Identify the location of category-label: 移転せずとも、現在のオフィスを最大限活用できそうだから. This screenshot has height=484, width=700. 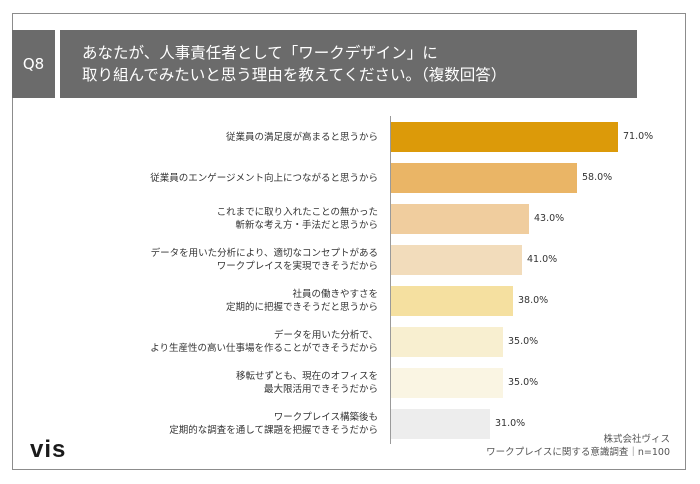
(228, 383).